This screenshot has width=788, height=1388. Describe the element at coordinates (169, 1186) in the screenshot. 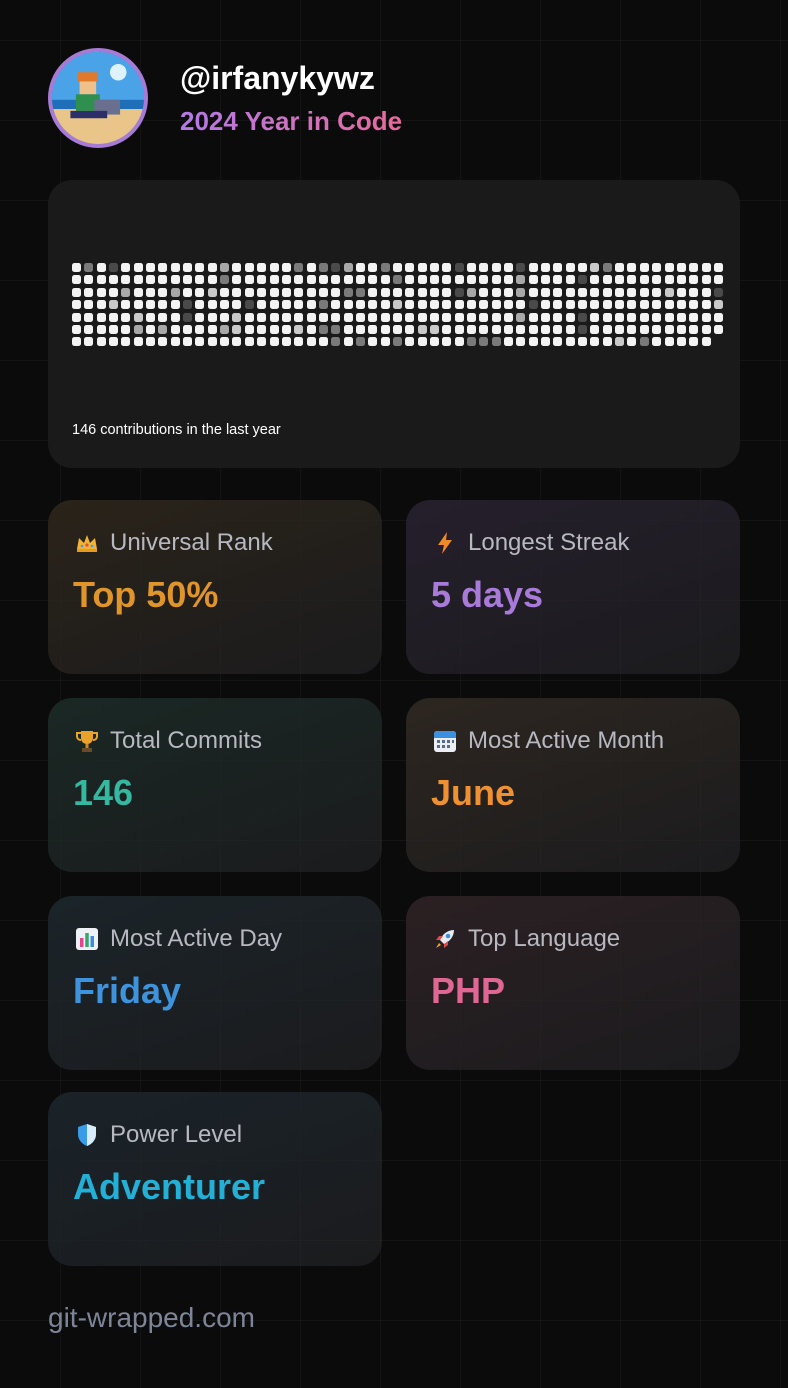

I see `stat-value: Adventurer` at that location.